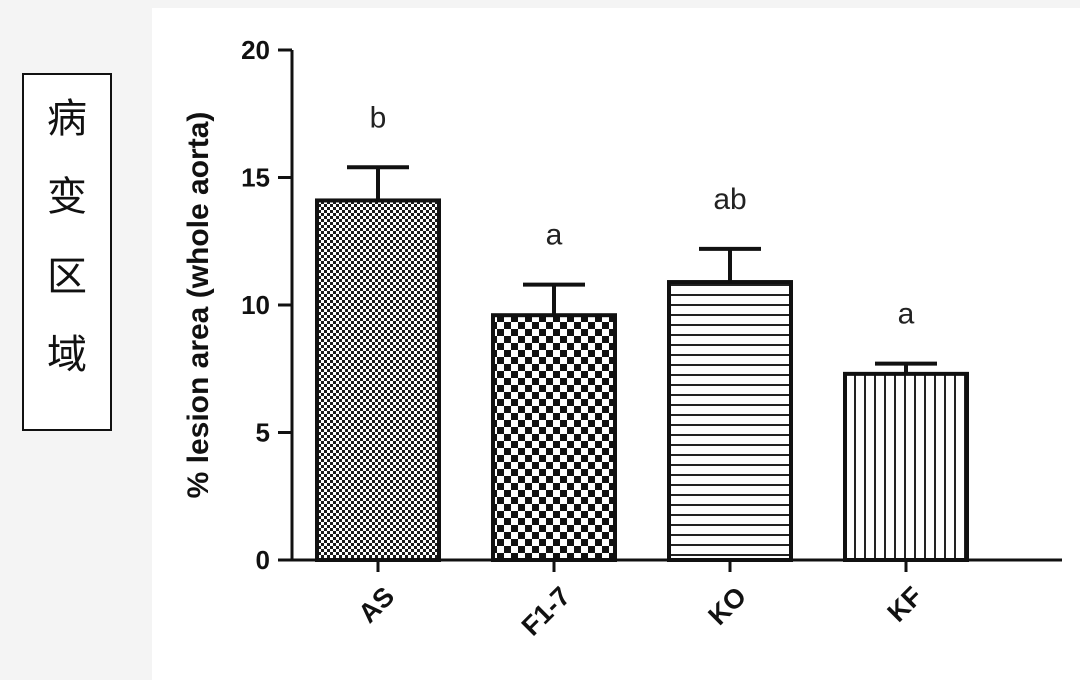  What do you see at coordinates (67, 252) in the screenshot?
I see `side-label-box: 病 变 区 域` at bounding box center [67, 252].